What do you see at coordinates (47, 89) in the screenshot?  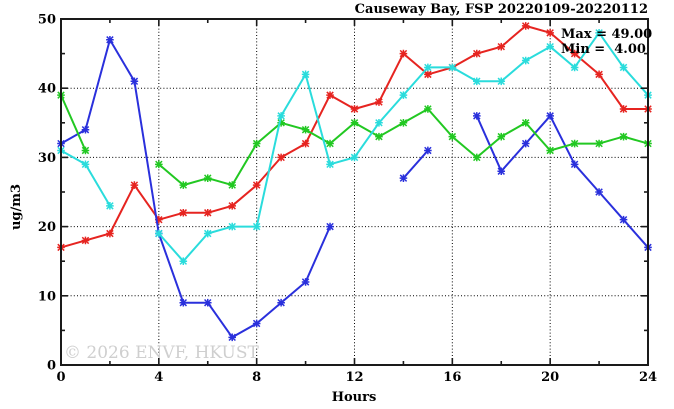 I see `y-tick-label: 40` at bounding box center [47, 89].